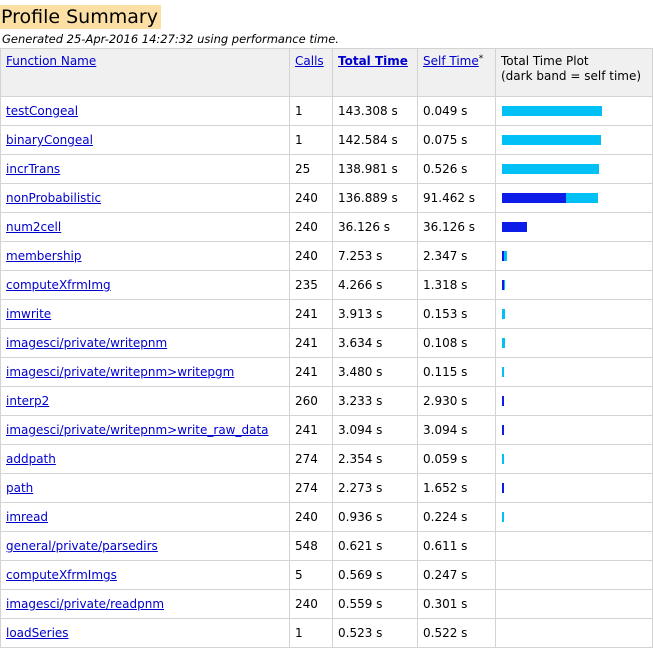  Describe the element at coordinates (51, 61) in the screenshot. I see `sort-function-name-link: Function Name` at that location.